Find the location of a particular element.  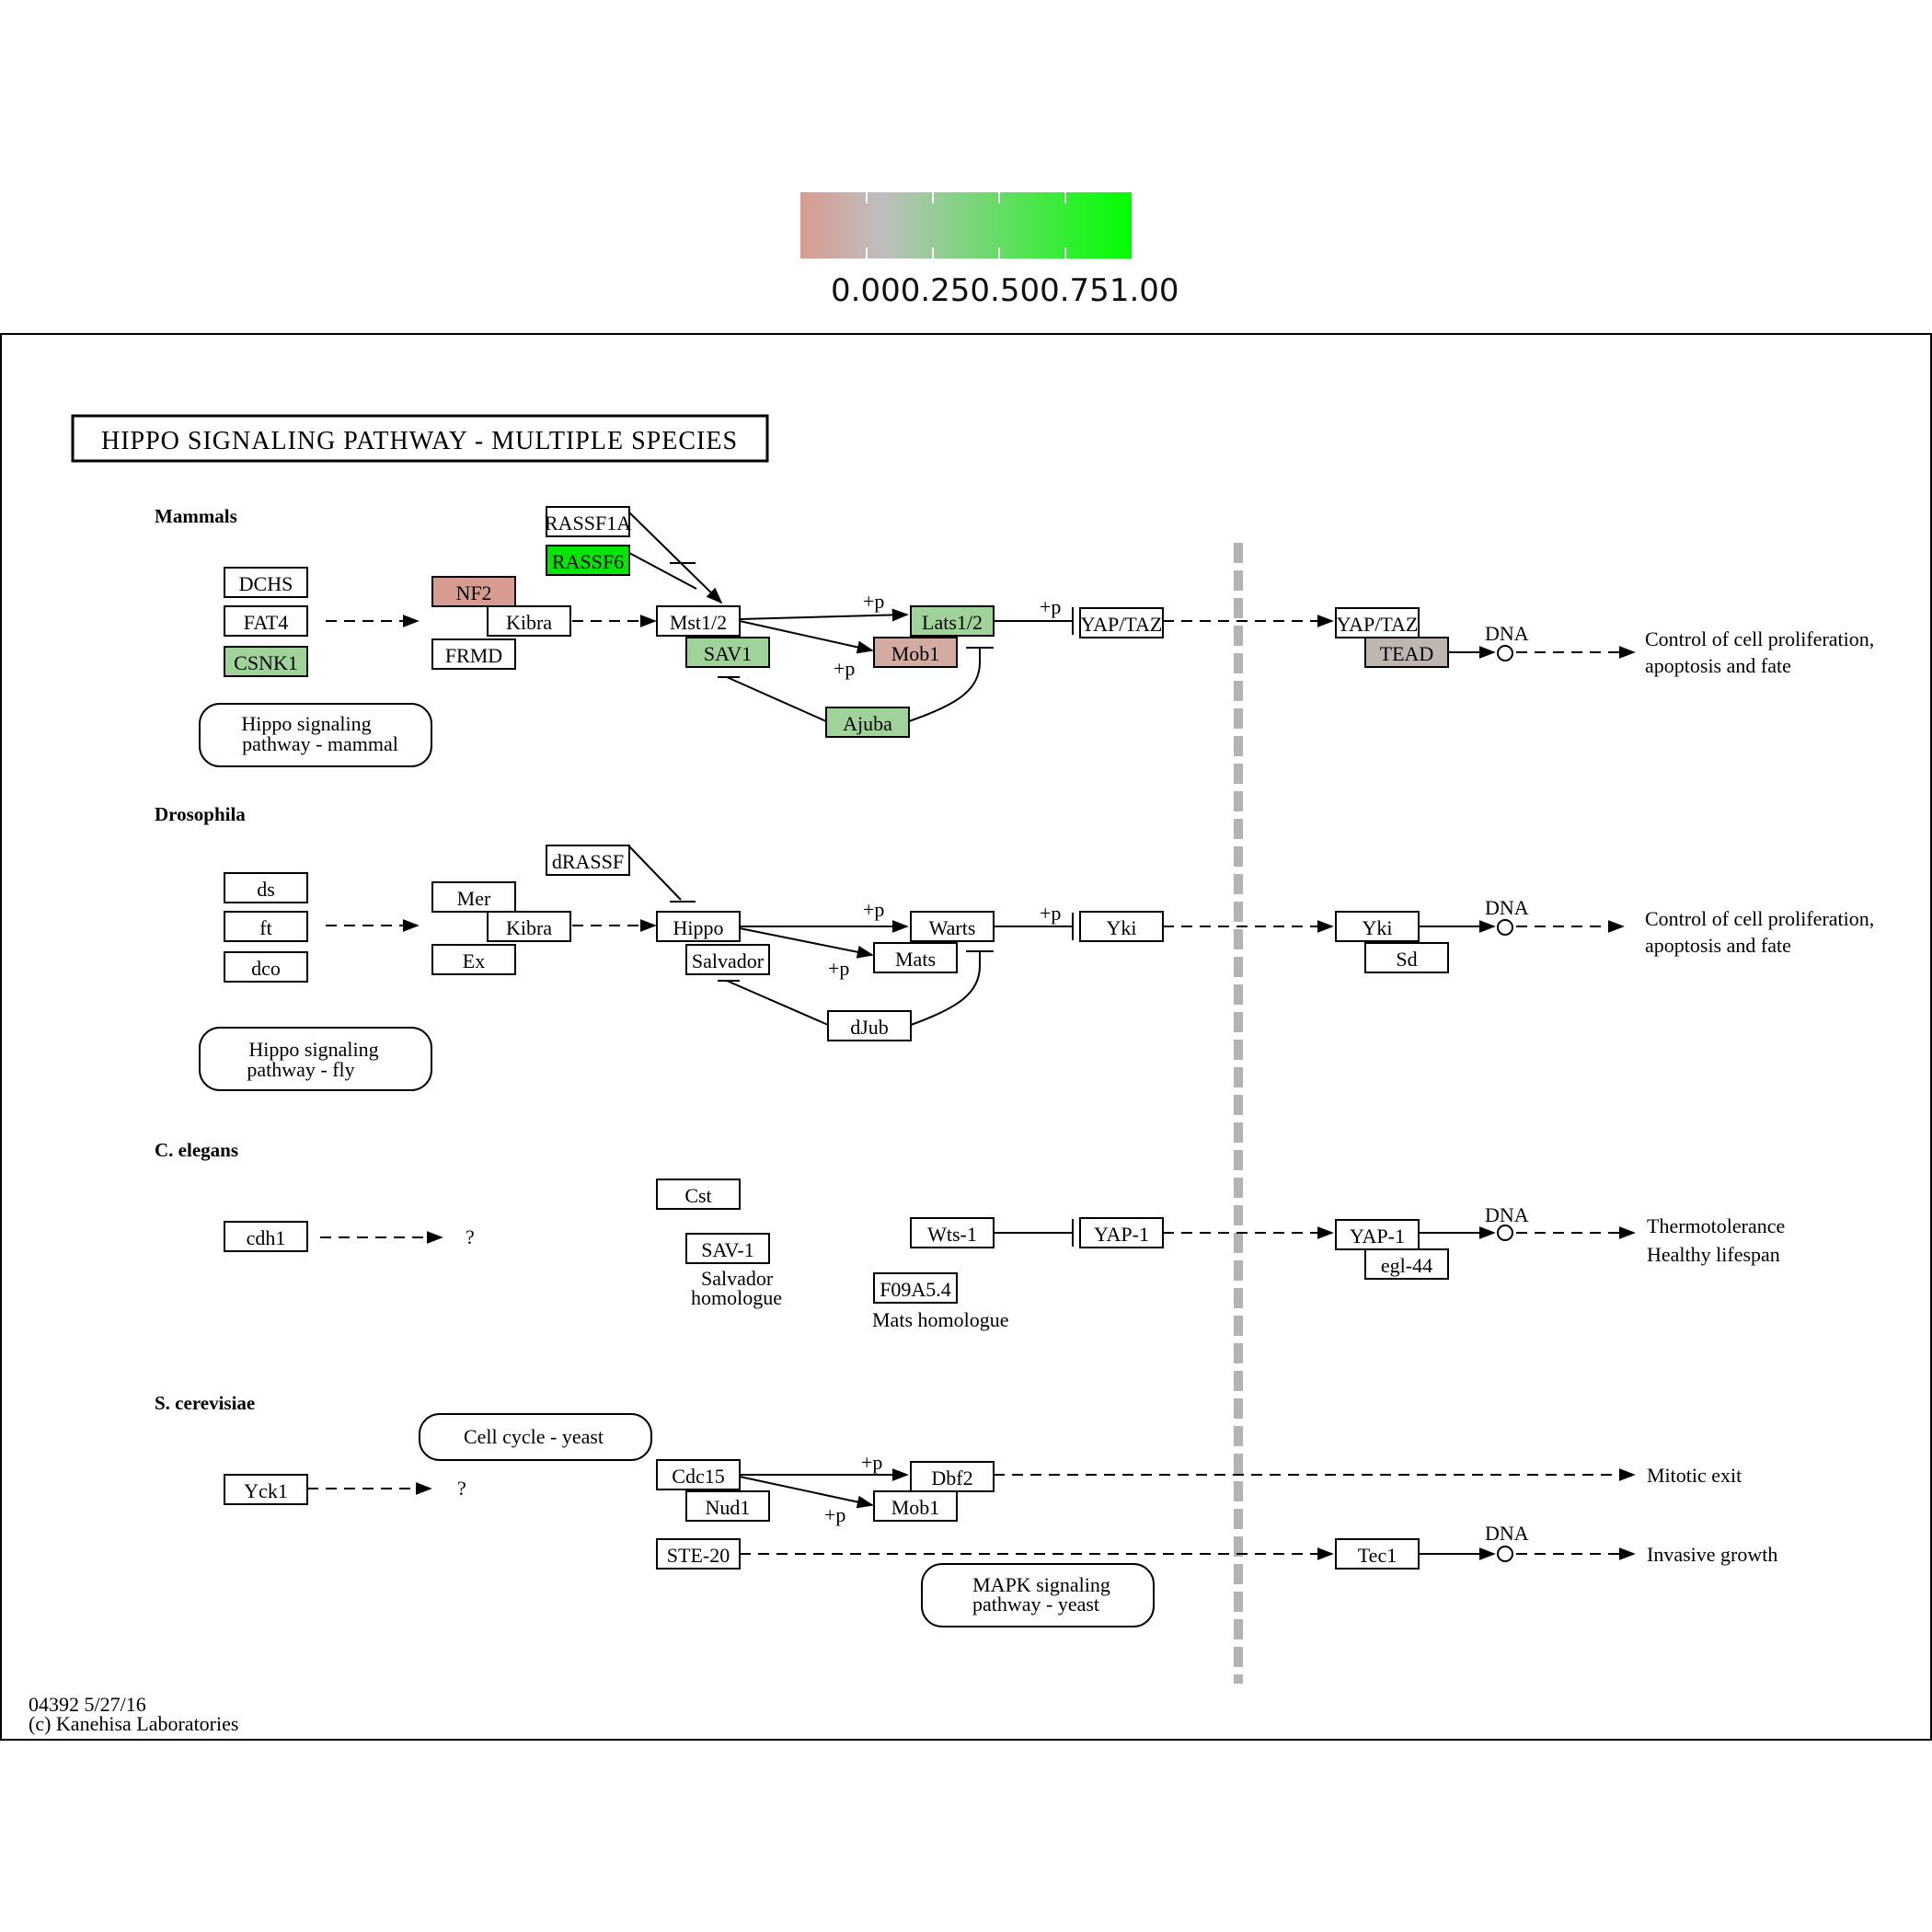

map-link-label: pathway - fly is located at coordinates (300, 1069).